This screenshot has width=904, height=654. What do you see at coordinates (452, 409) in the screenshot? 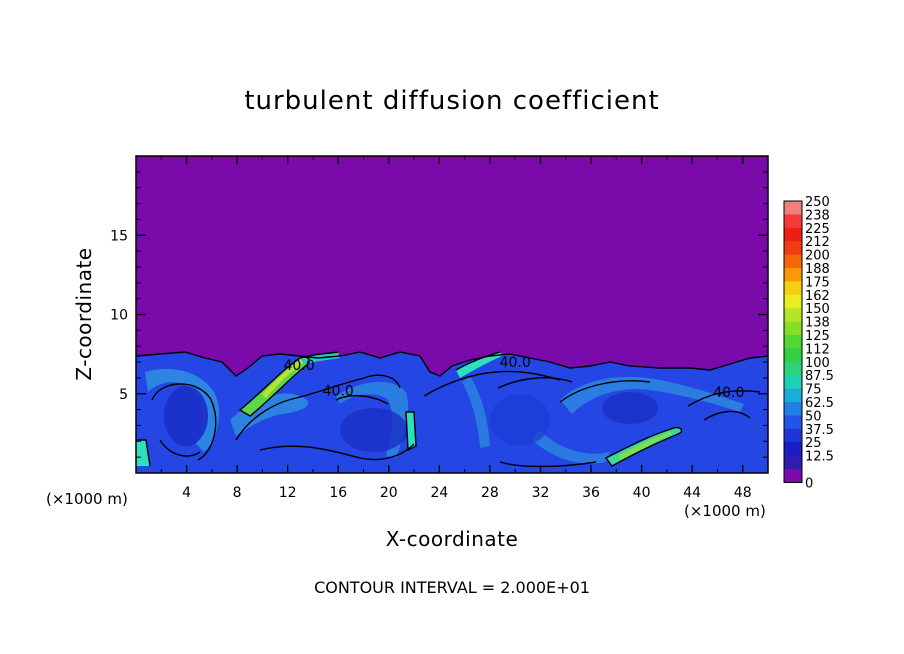
I see `contour-lines` at bounding box center [452, 409].